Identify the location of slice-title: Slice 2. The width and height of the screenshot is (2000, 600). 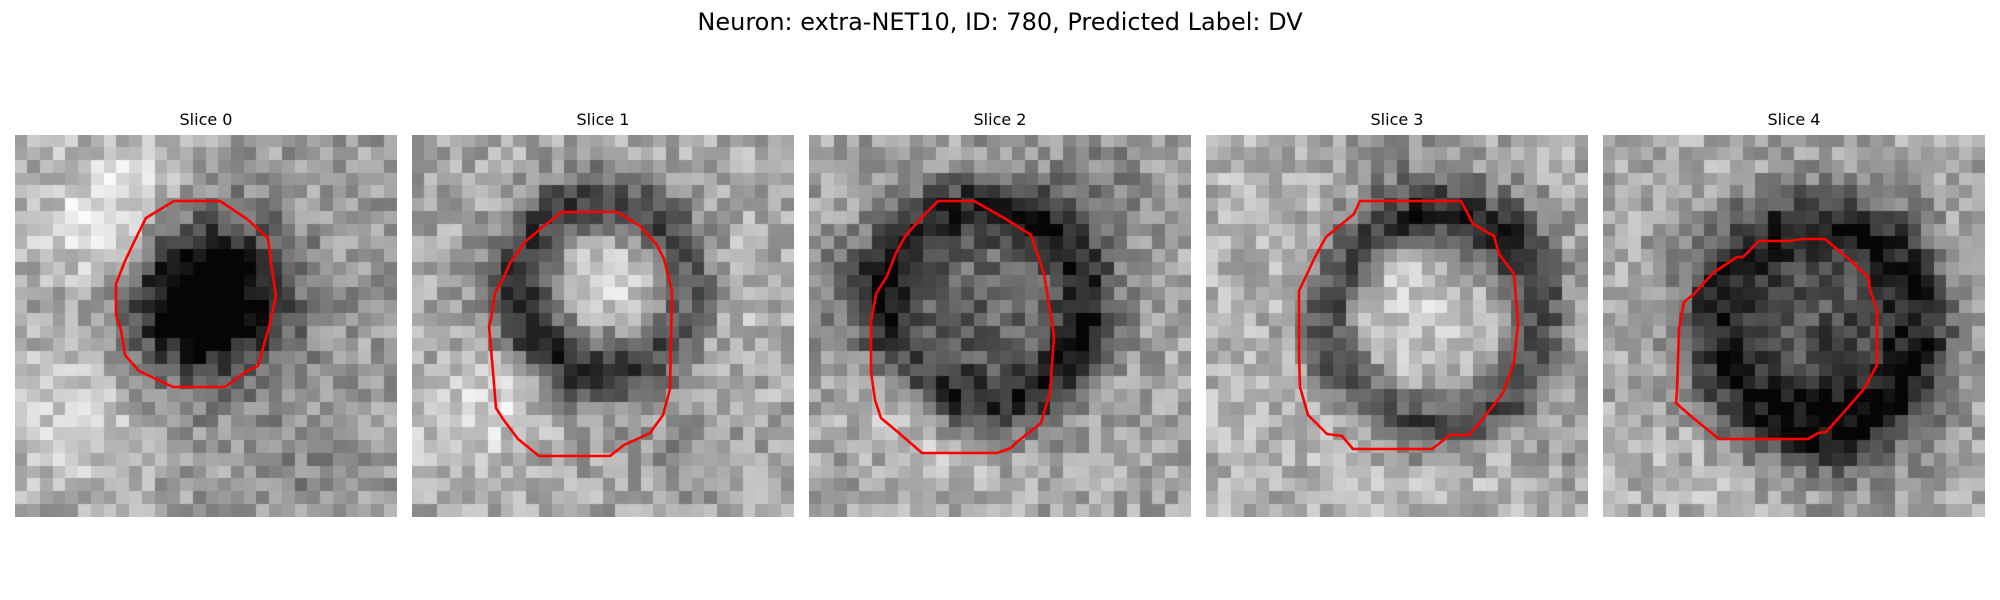
(1000, 119).